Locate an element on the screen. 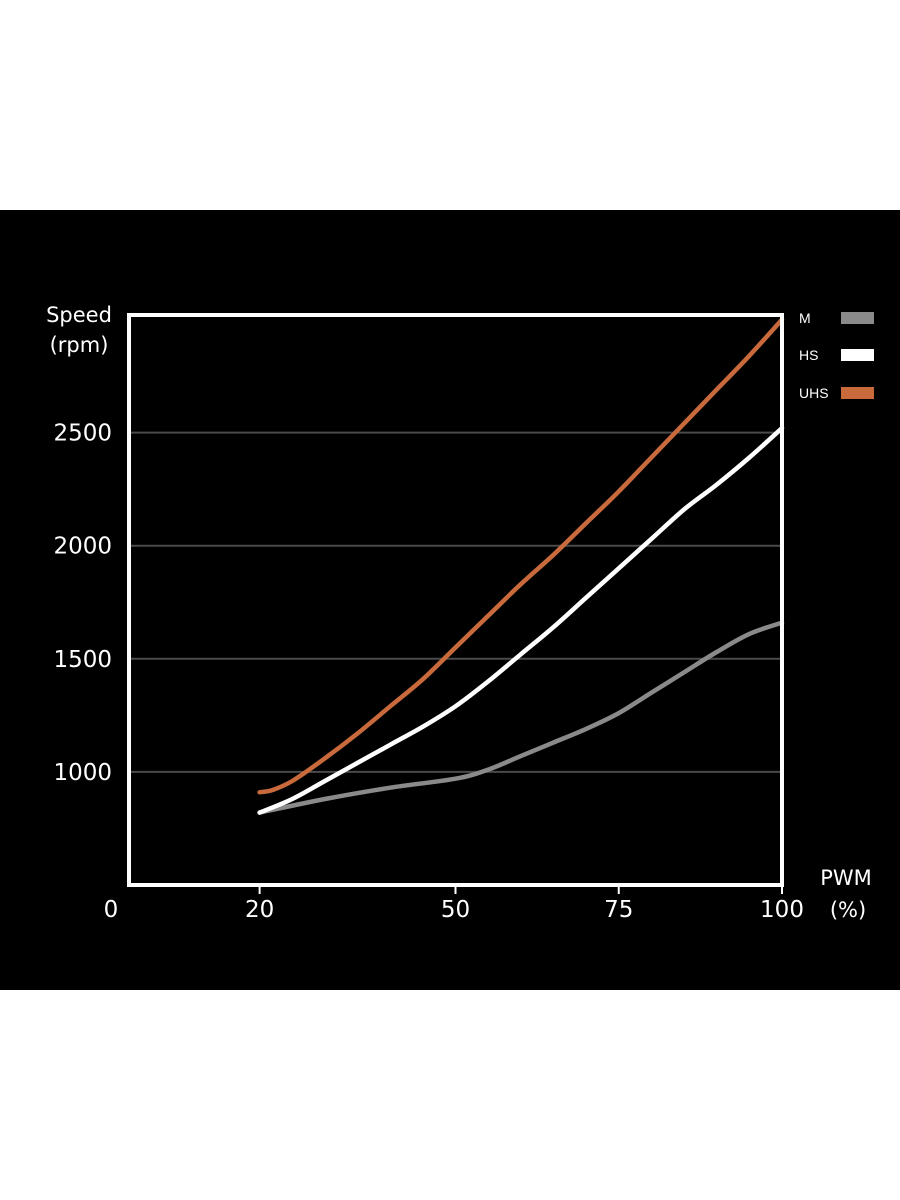 Image resolution: width=900 pixels, height=1200 pixels. legend: M HS UHS is located at coordinates (836, 355).